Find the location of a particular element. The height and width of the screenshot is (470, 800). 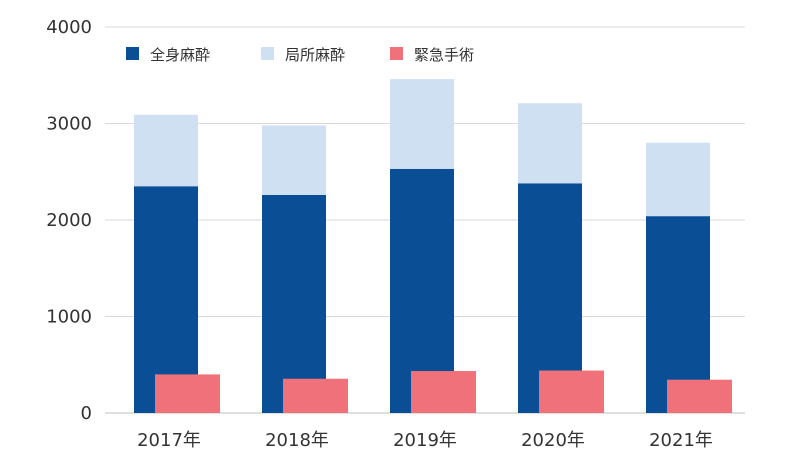

bar-general-anesthesia is located at coordinates (294, 303).